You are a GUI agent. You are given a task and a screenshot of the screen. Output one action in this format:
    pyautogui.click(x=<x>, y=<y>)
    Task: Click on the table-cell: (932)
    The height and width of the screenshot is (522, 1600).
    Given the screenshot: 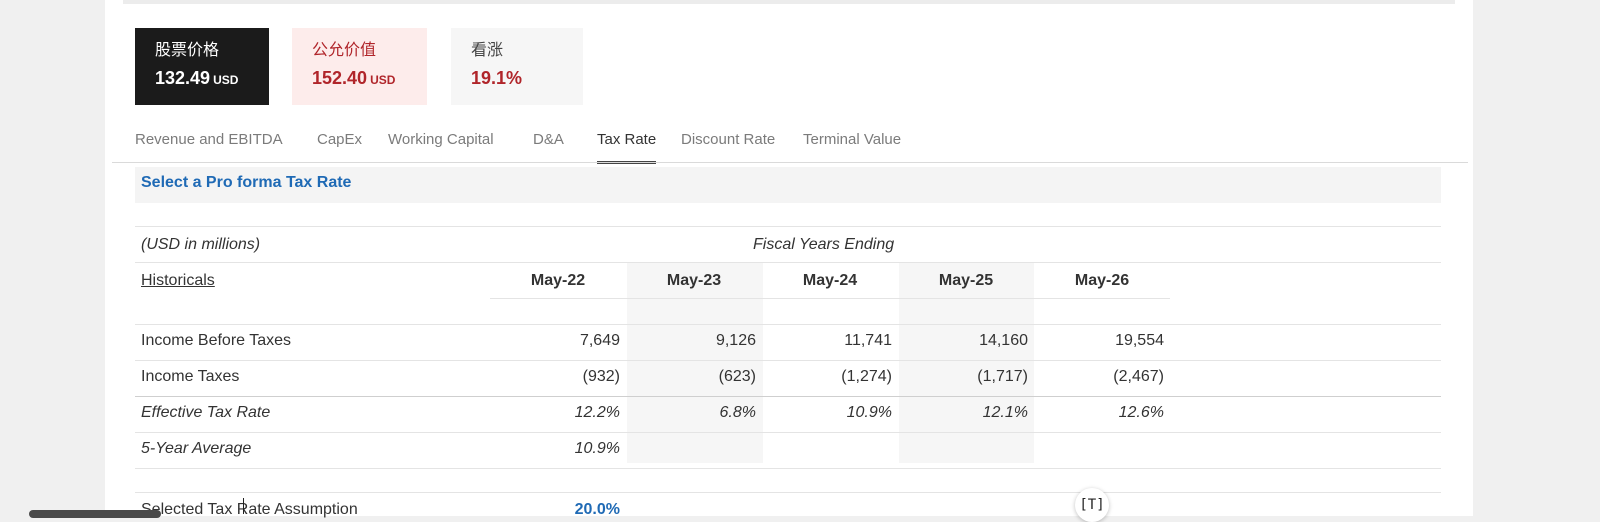 What is the action you would take?
    pyautogui.click(x=601, y=376)
    